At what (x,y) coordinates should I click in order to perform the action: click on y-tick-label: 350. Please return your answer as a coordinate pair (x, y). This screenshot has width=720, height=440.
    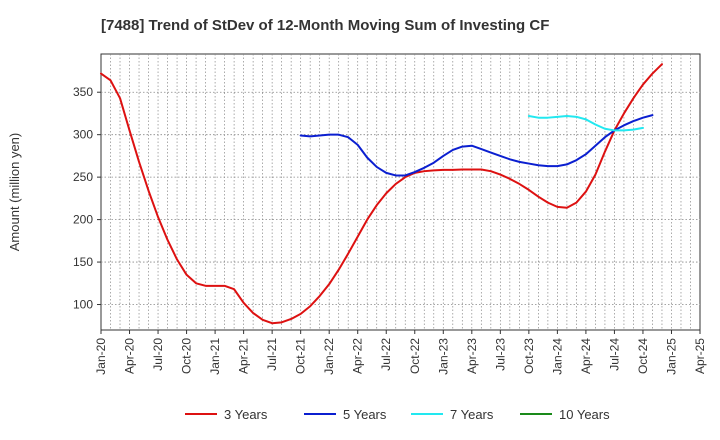
    Looking at the image, I should click on (83, 92).